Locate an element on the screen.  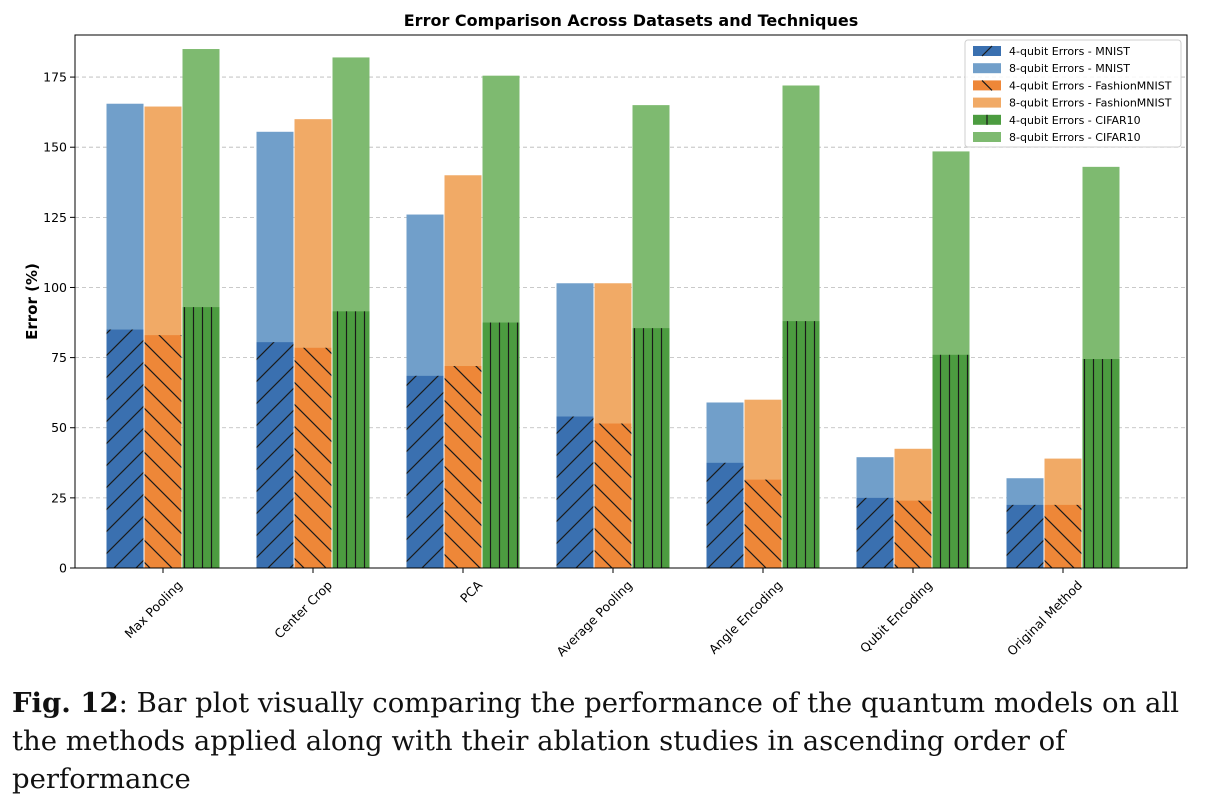
y-tick-label: 150 is located at coordinates (55, 147).